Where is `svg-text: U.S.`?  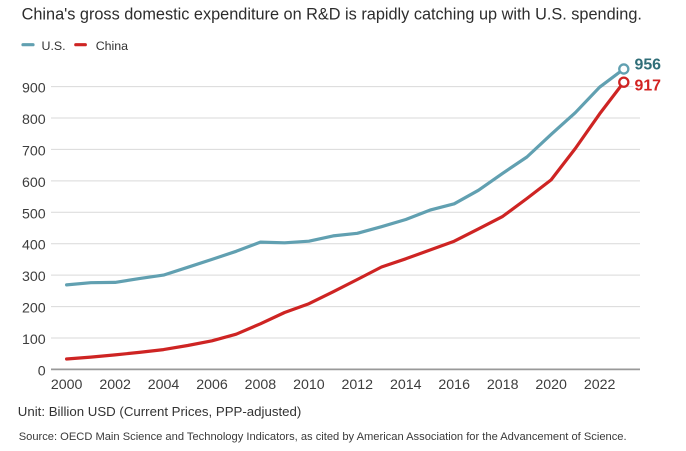 svg-text: U.S. is located at coordinates (54, 46).